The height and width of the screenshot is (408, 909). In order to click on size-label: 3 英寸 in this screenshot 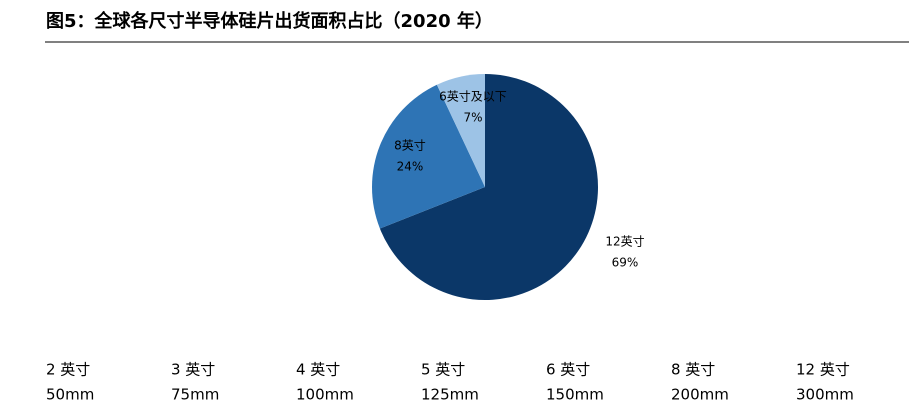, I will do `click(193, 370)`.